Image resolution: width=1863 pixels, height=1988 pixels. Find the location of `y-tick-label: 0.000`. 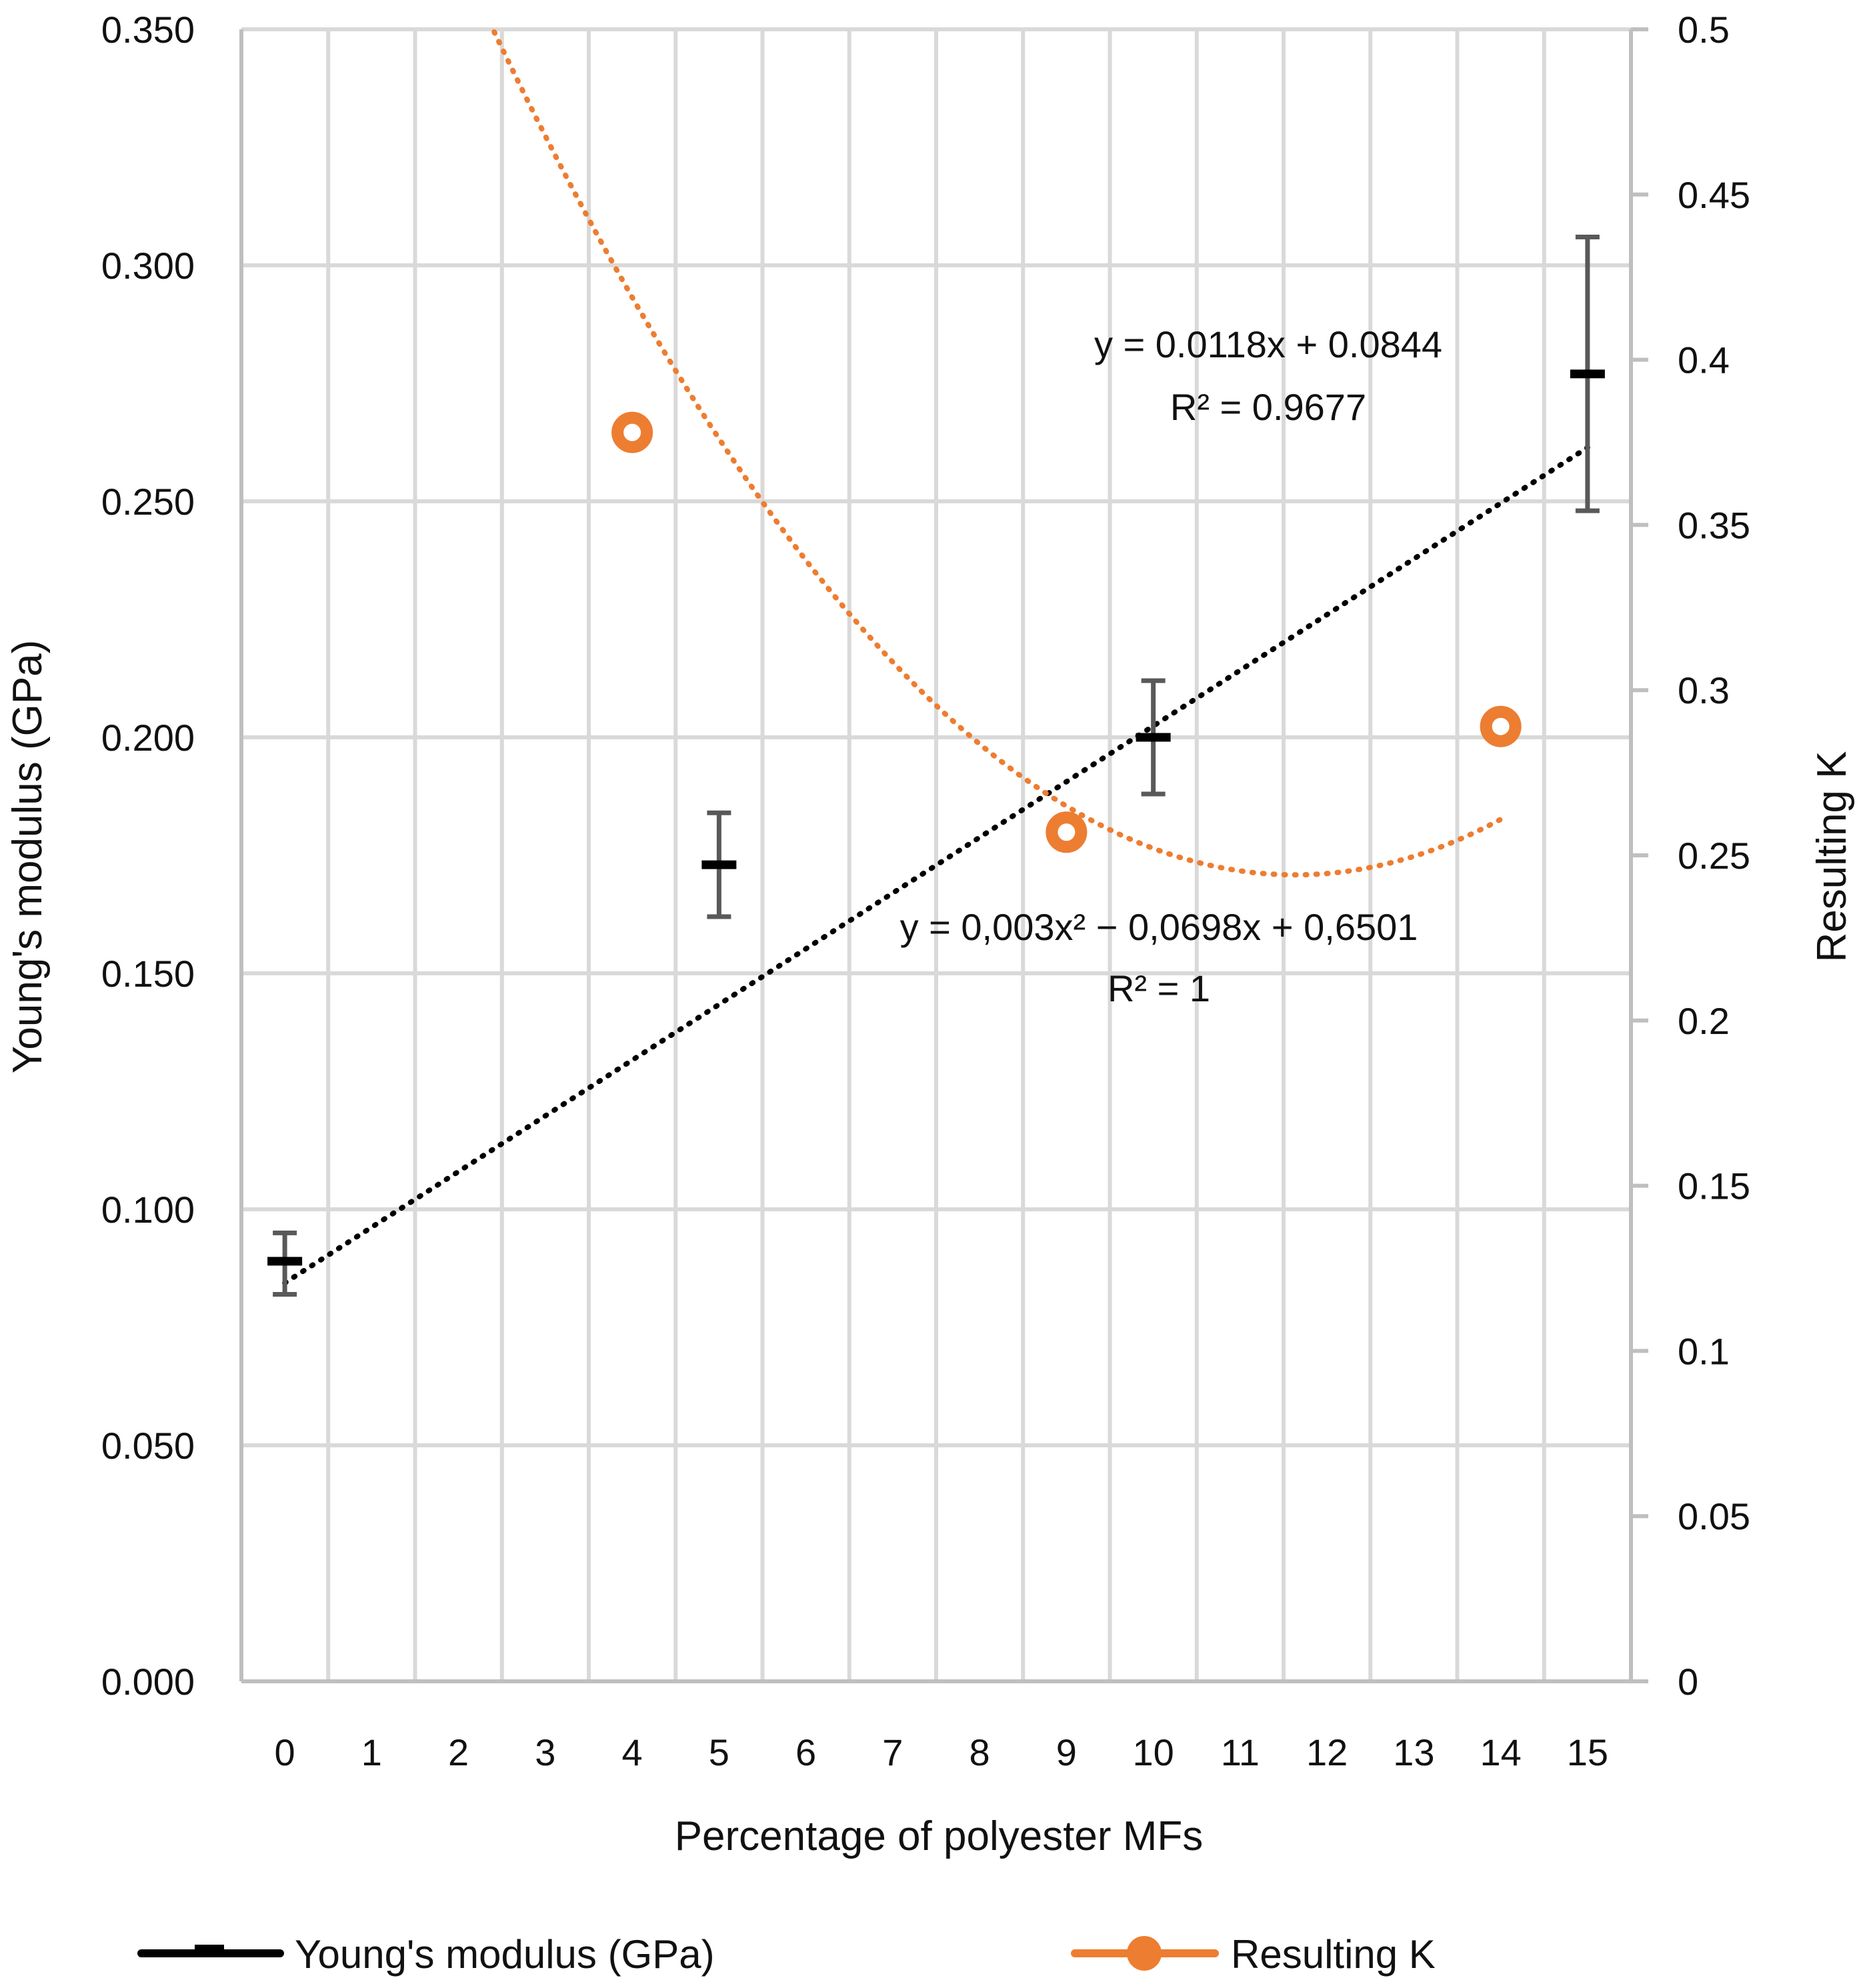

y-tick-label: 0.000 is located at coordinates (148, 1682).